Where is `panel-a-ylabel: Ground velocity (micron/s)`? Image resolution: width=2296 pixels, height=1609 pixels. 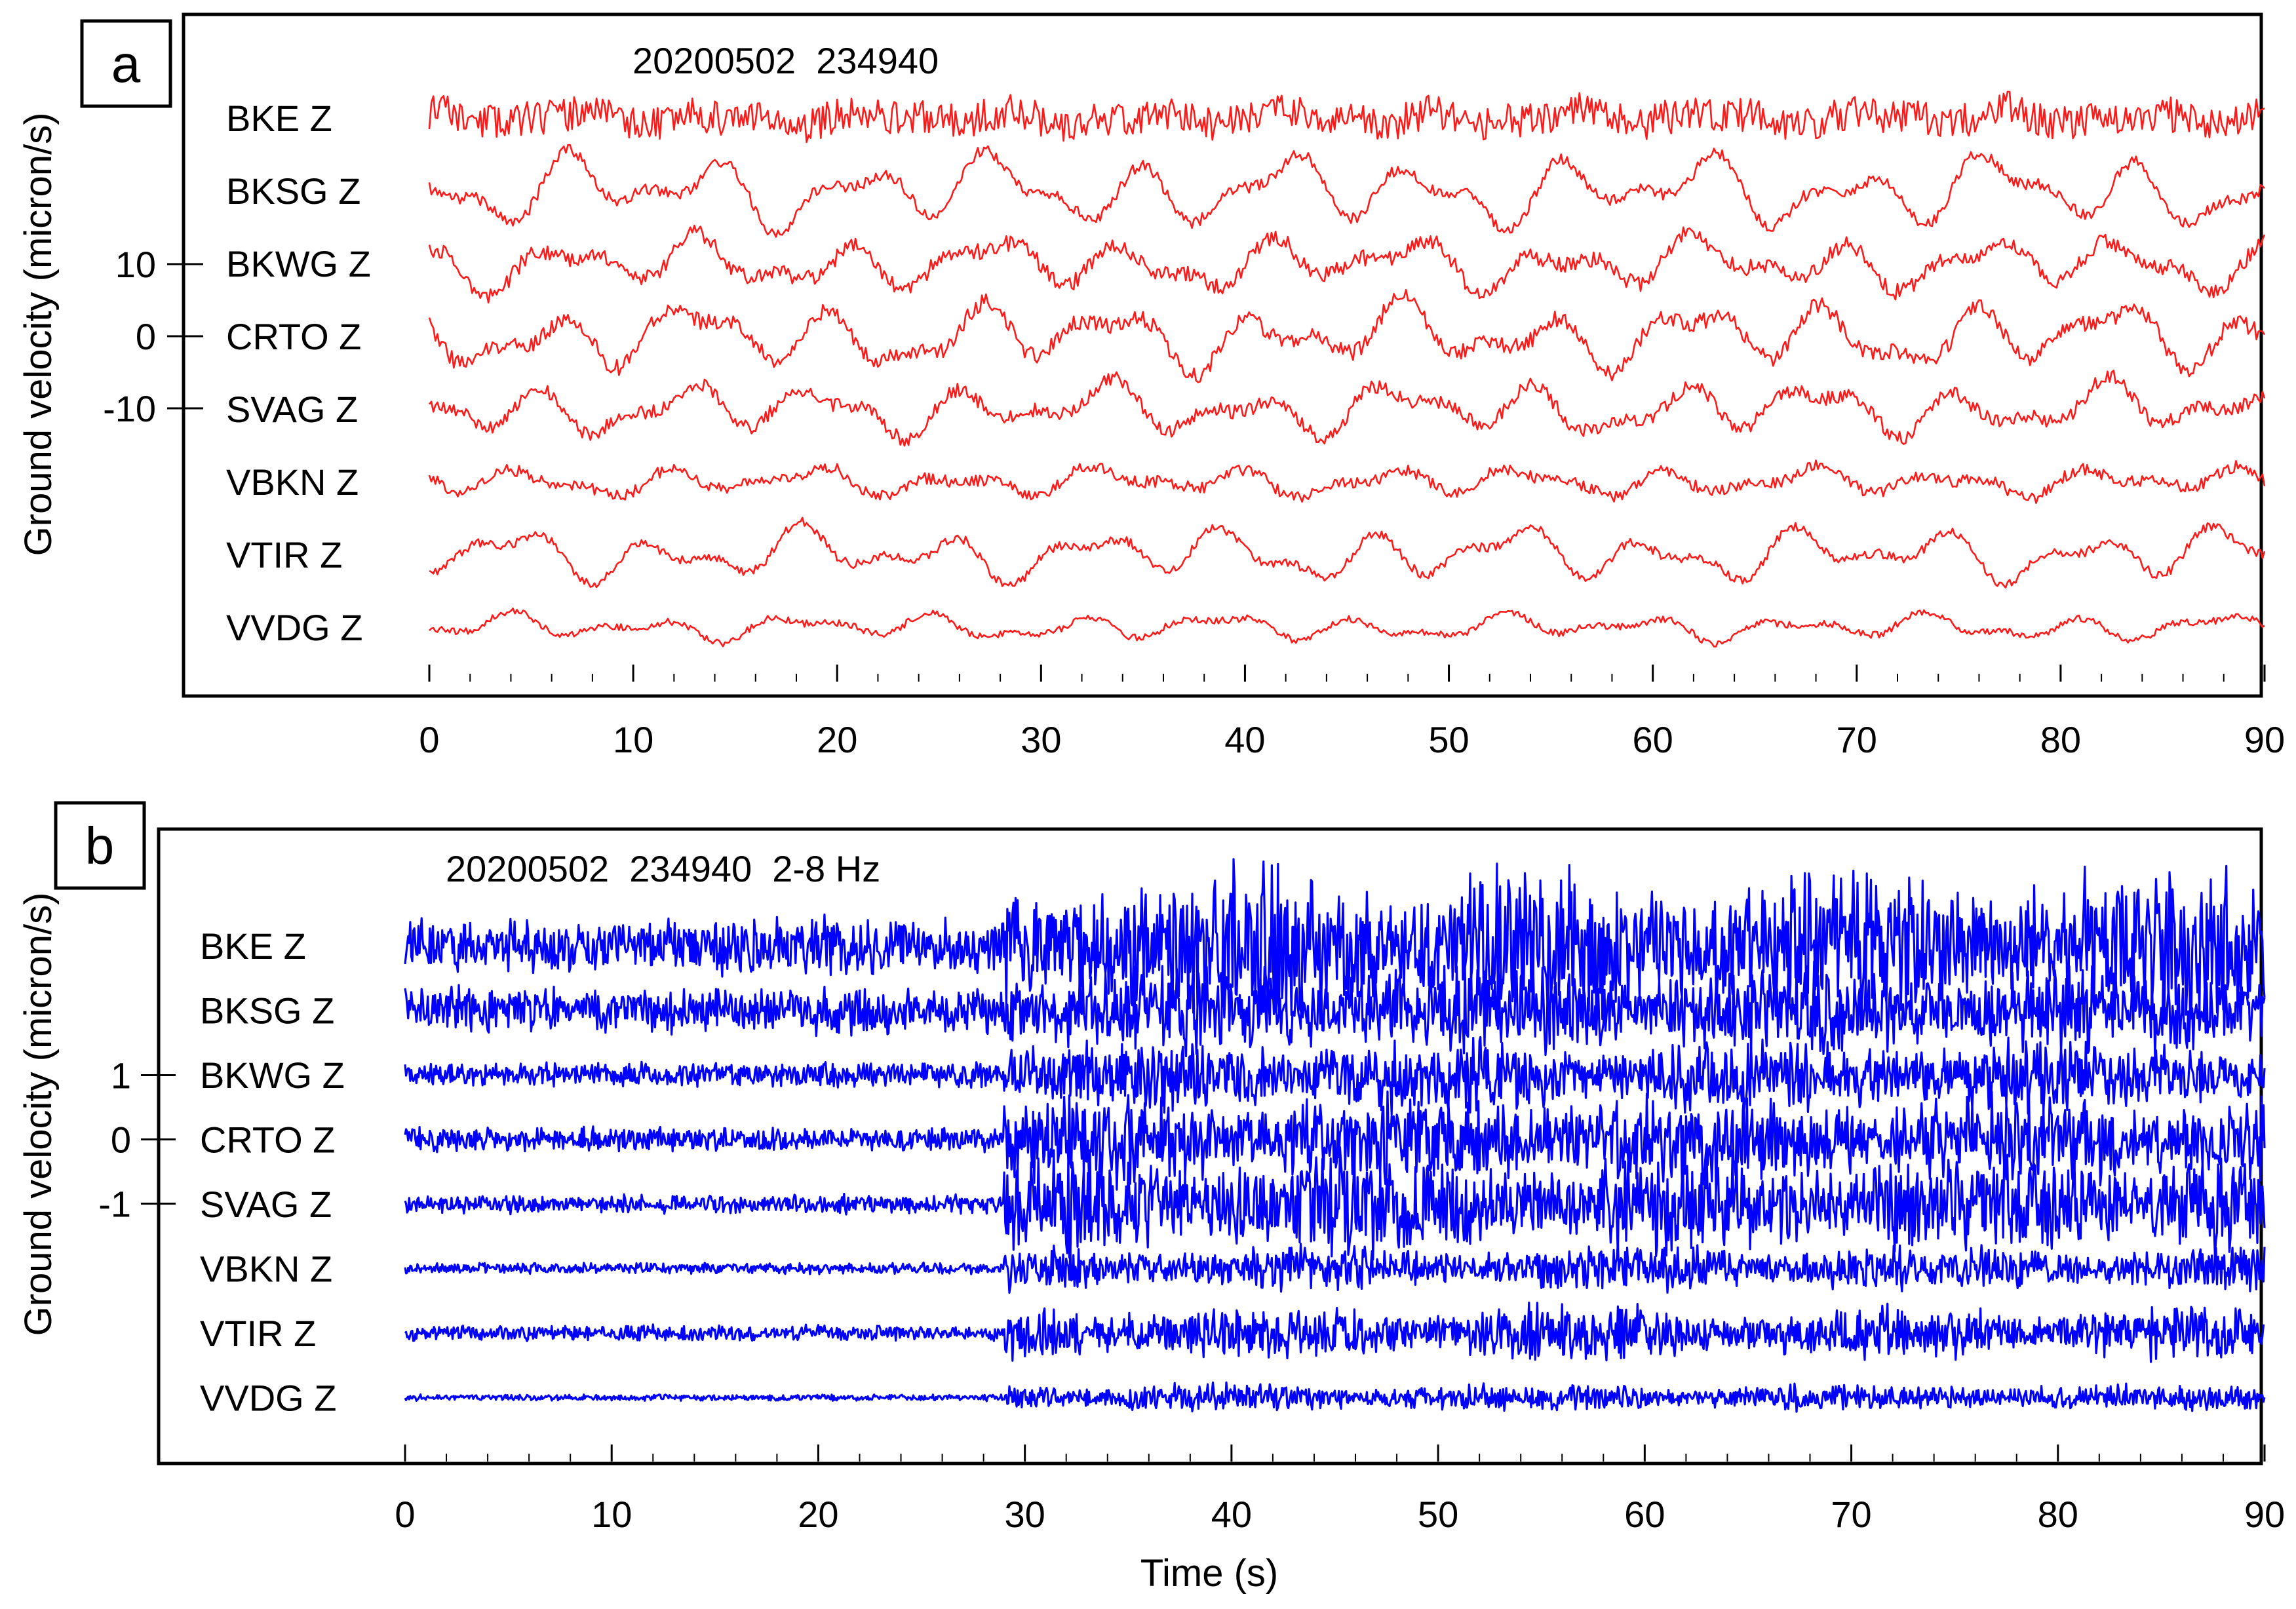 panel-a-ylabel: Ground velocity (micron/s) is located at coordinates (39, 334).